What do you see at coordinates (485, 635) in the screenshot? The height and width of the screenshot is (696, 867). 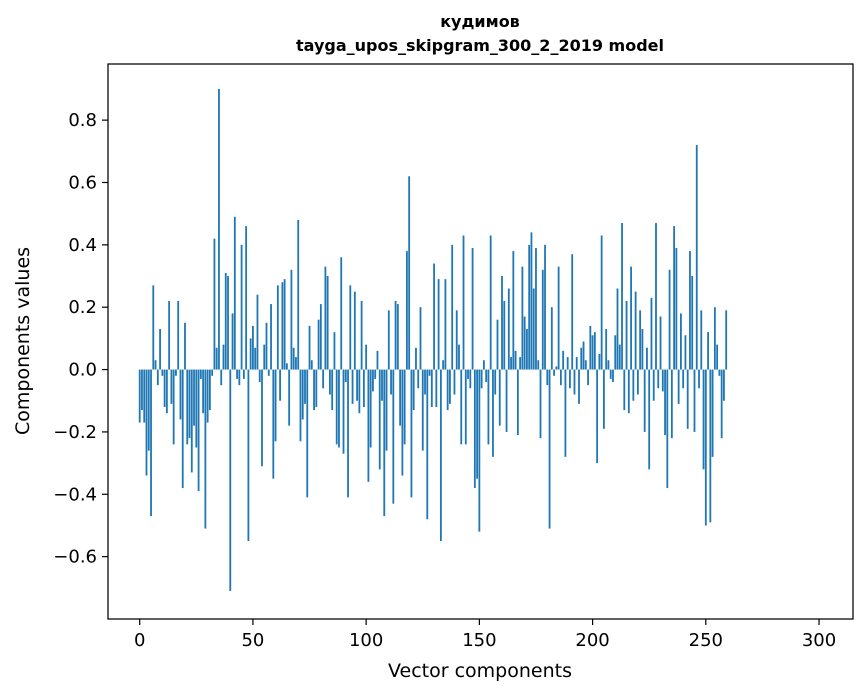 I see `x-axis: 0 50 100 150 200 250 300` at bounding box center [485, 635].